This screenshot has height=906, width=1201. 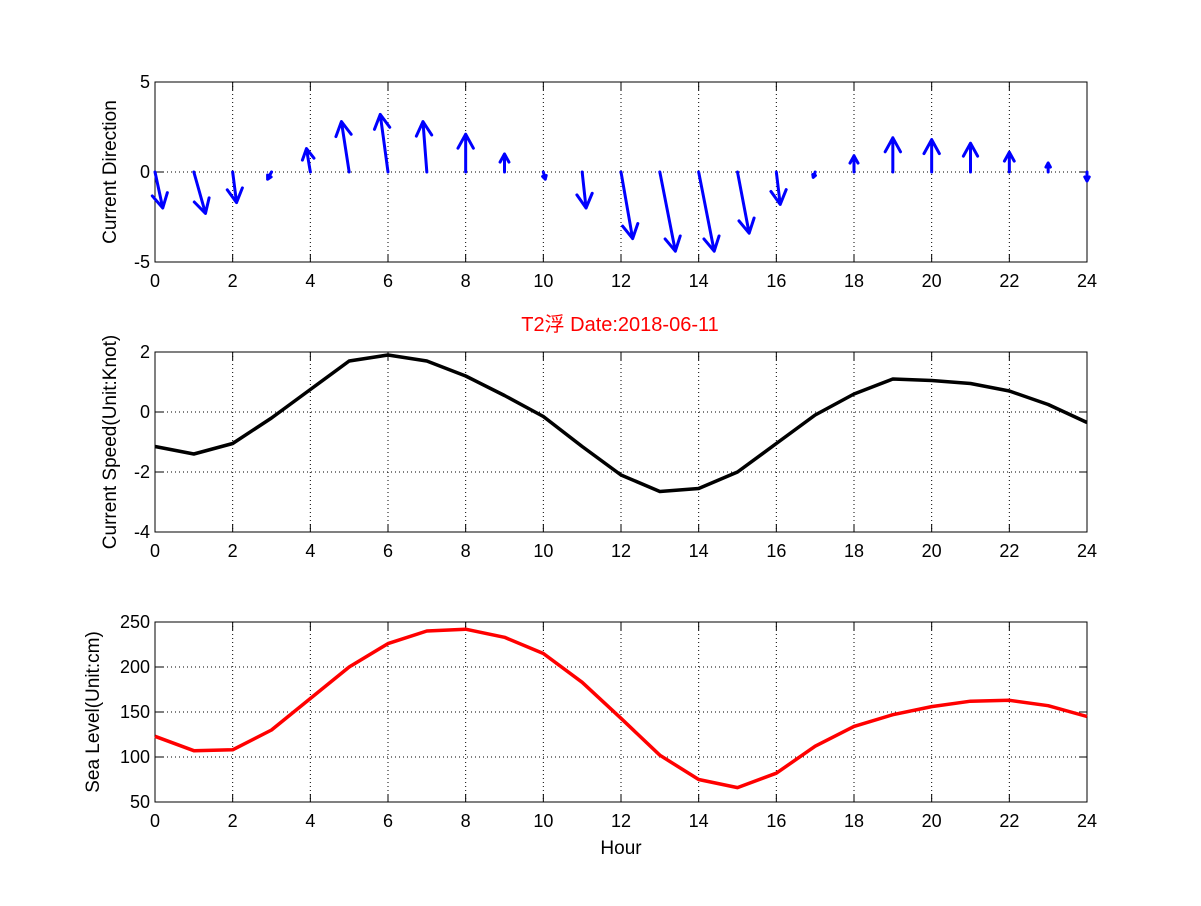 I want to click on sea-level-line, so click(x=621, y=708).